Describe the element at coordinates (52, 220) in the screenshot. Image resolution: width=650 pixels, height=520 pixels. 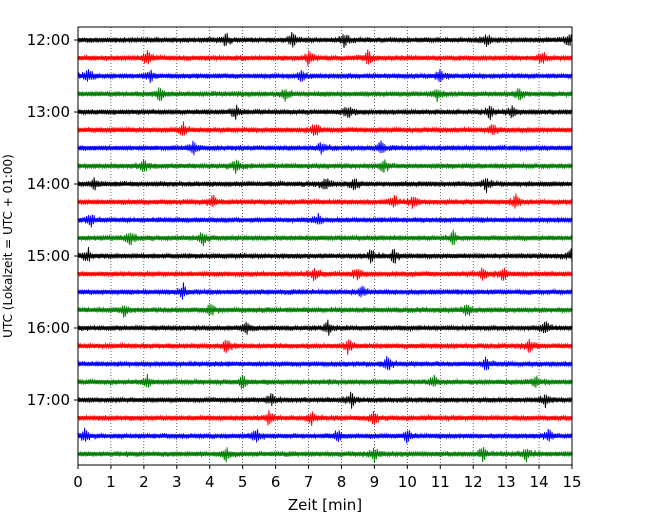
I see `y-axis-ticks: 12:00 13:00 14:00 15:00 16:00 17:00` at that location.